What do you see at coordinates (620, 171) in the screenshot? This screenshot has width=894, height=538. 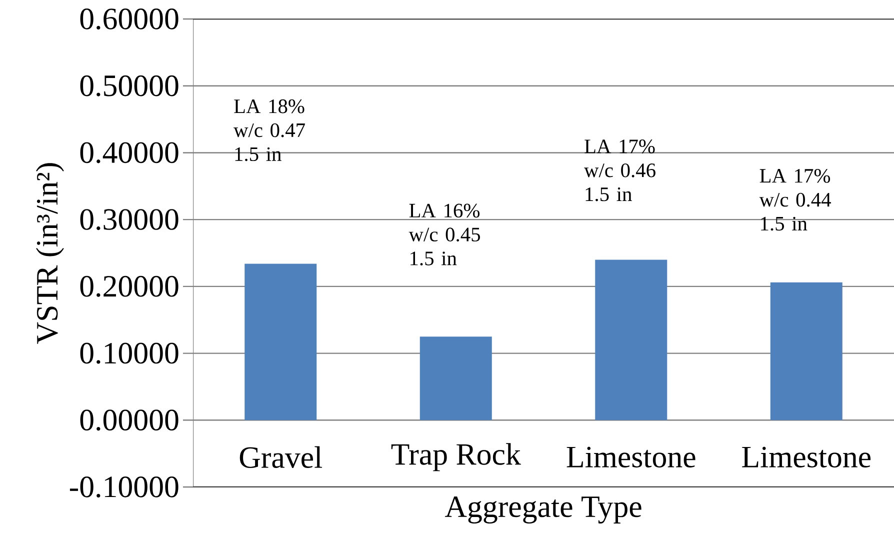 I see `annotation: LA 17% w/c 0.46 1.5 in` at bounding box center [620, 171].